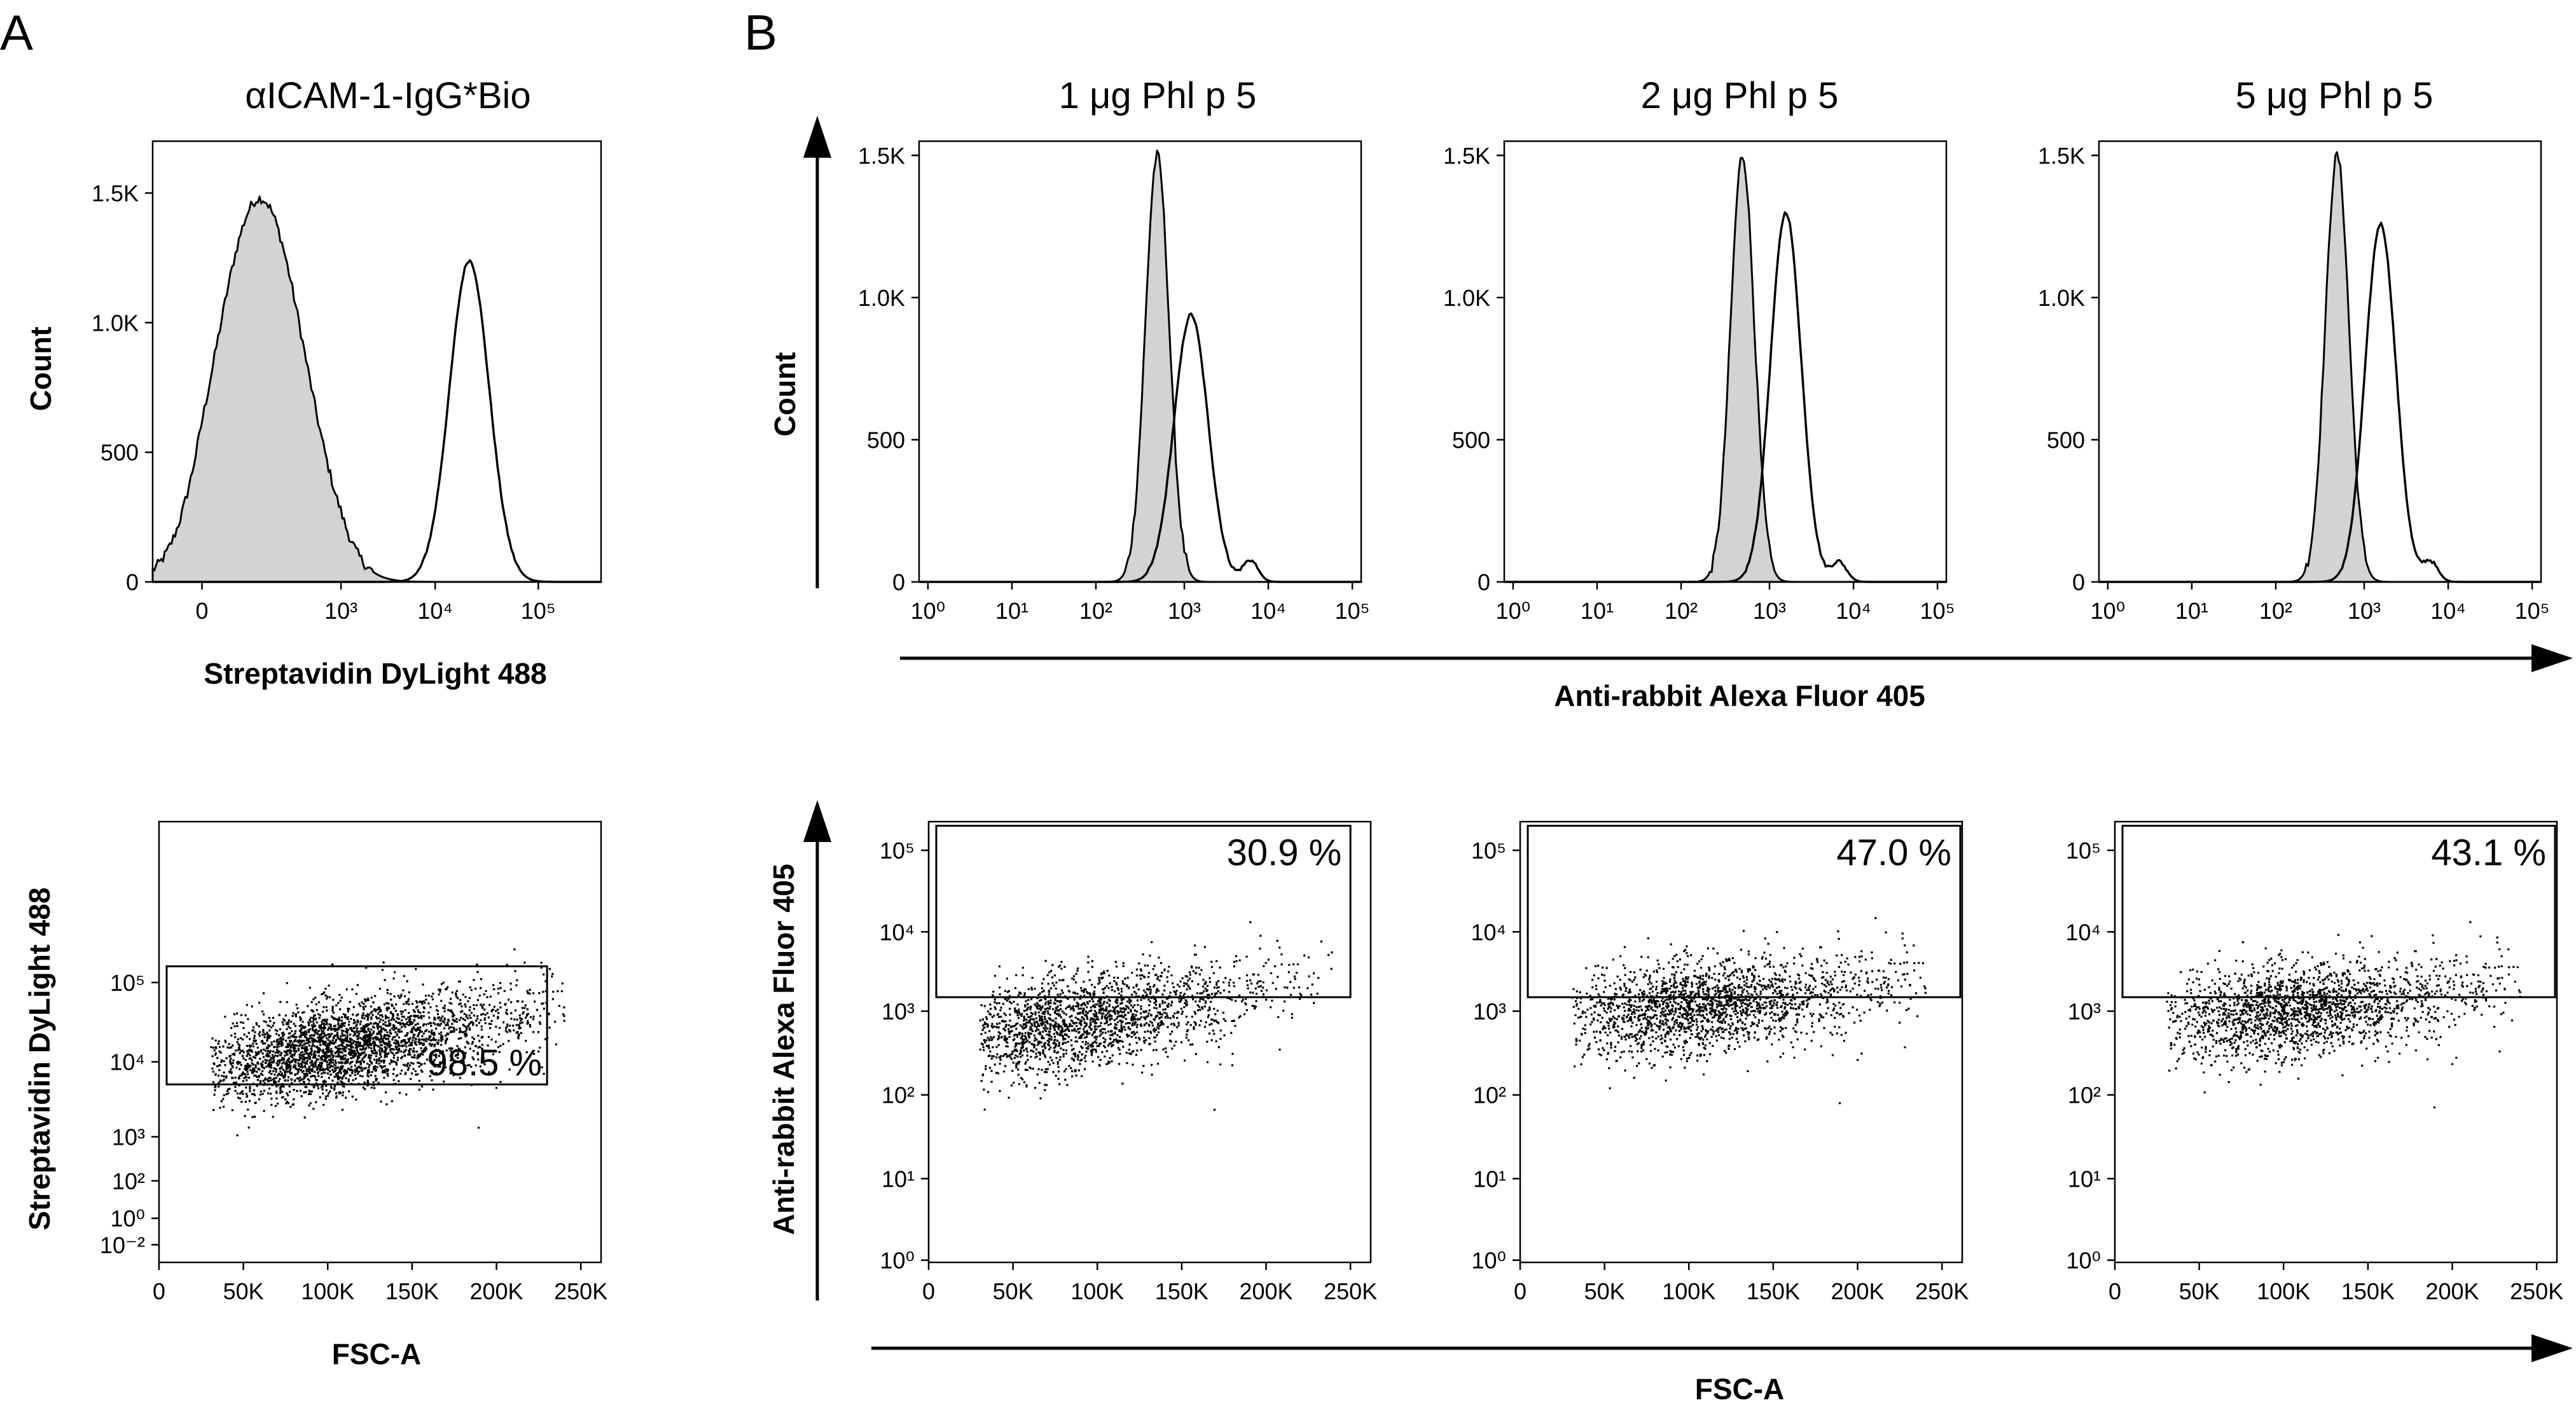 Image resolution: width=2576 pixels, height=1415 pixels. What do you see at coordinates (132, 582) in the screenshot?
I see `a-hist-y-tick-label: 0` at bounding box center [132, 582].